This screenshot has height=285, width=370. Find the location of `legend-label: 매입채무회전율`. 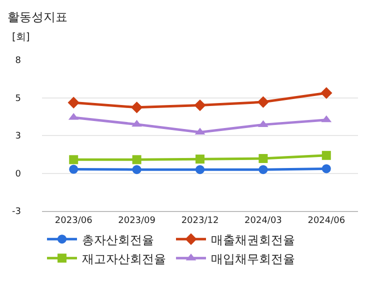

legend-label: 매입채무회전율 is located at coordinates (253, 259).